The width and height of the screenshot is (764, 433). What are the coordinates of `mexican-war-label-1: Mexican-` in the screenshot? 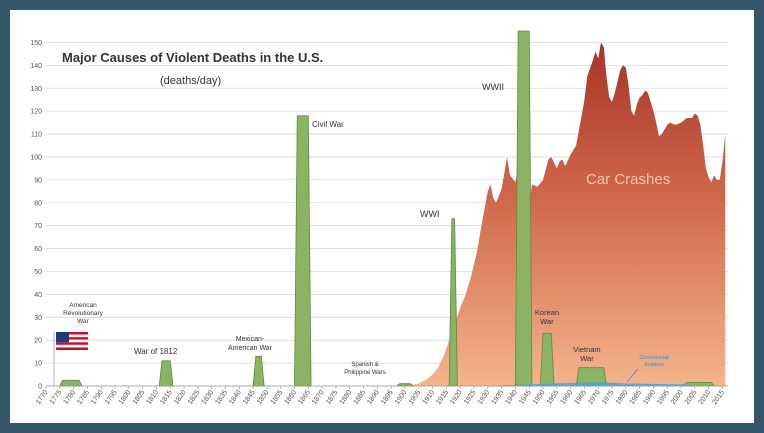 It's located at (250, 339).